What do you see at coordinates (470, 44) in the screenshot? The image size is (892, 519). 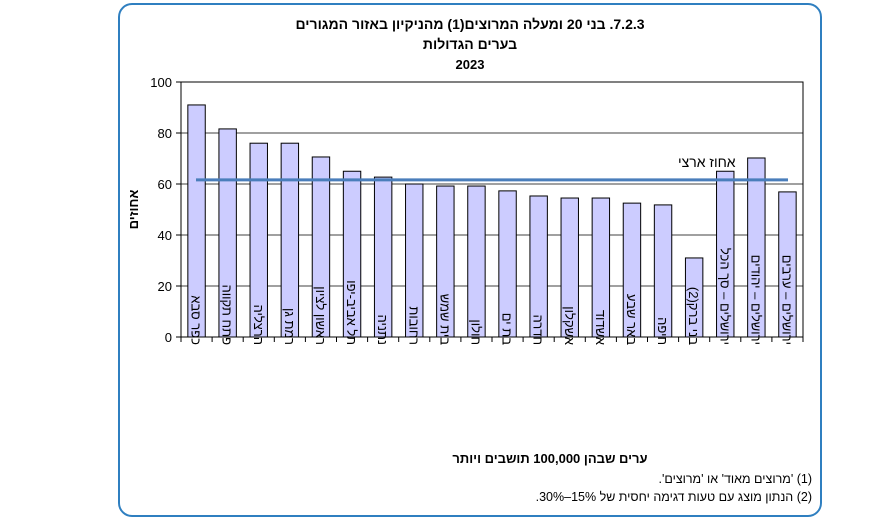 I see `chart-subtitle: בערים הגדולות` at bounding box center [470, 44].